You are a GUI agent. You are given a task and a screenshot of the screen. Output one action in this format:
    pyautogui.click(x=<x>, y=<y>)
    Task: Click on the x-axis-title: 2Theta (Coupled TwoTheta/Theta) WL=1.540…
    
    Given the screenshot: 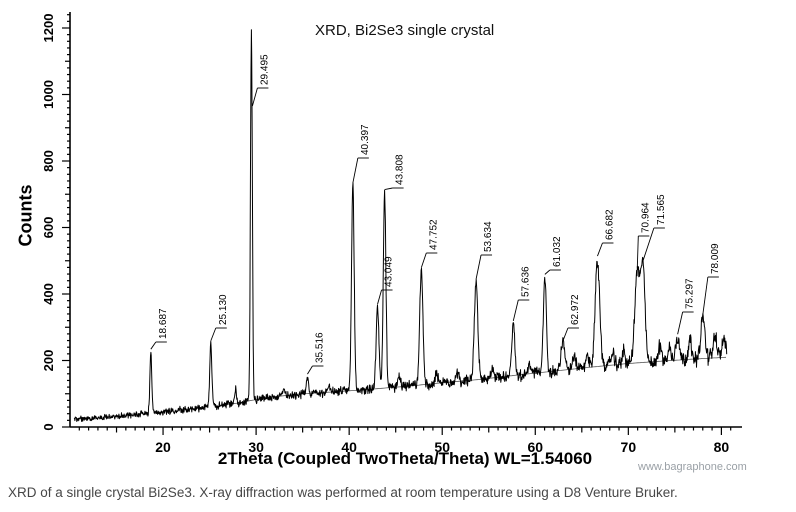 What is the action you would take?
    pyautogui.click(x=405, y=458)
    